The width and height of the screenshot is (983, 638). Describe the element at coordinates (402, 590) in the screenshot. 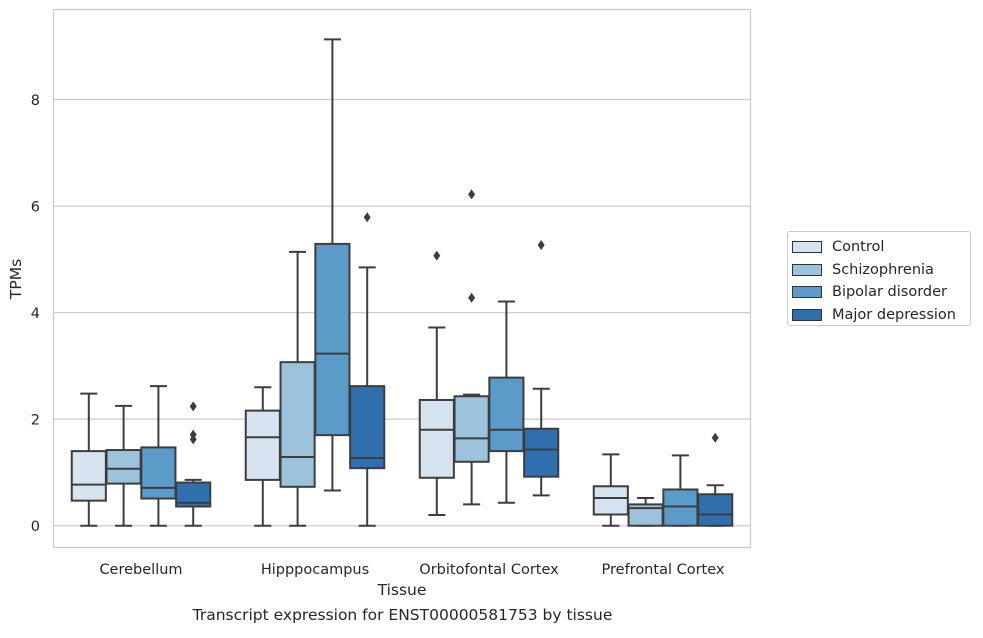

I see `x-axis-label: Tissue` at that location.